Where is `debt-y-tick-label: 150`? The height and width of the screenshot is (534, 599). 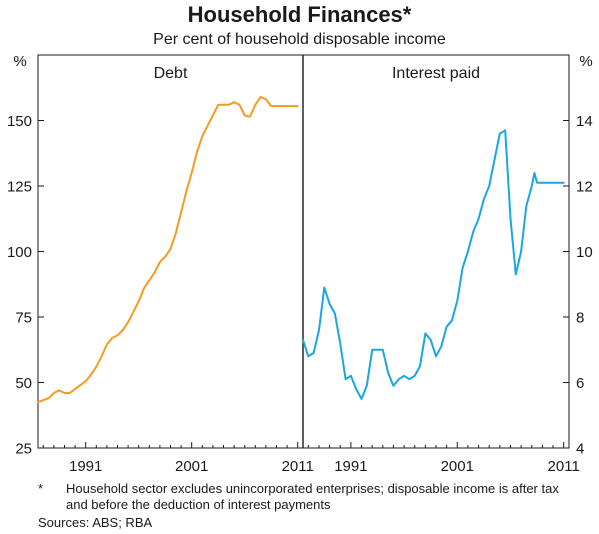
debt-y-tick-label: 150 is located at coordinates (19, 121).